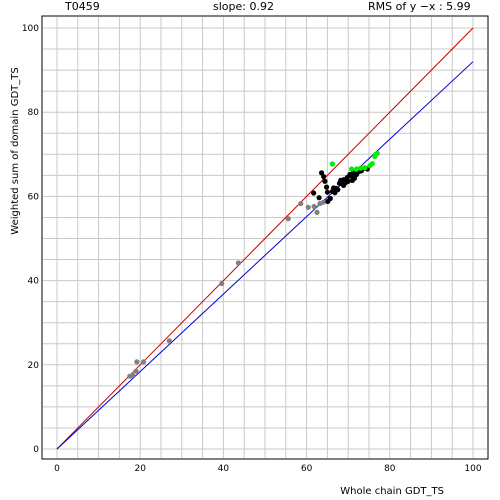 This screenshot has height=500, width=500. I want to click on x-tick-label: 60, so click(307, 469).